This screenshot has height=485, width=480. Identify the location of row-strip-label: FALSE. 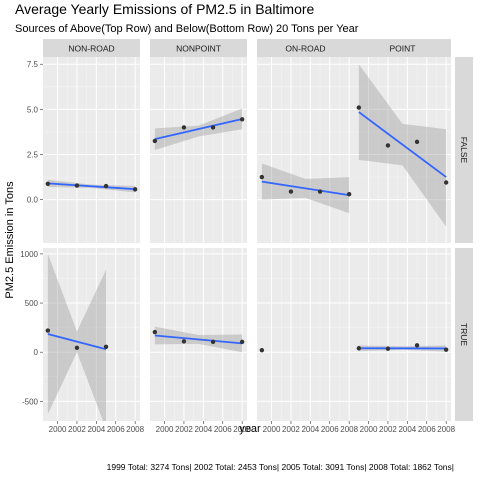
(464, 150).